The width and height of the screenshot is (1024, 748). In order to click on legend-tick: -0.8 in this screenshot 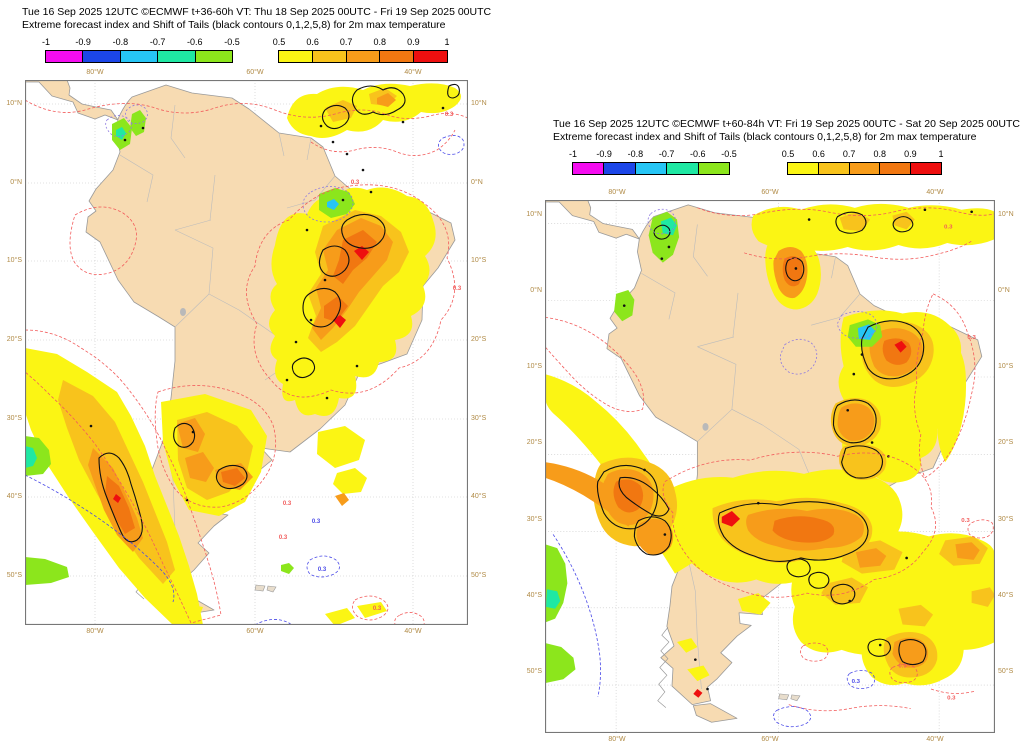, I will do `click(120, 42)`.